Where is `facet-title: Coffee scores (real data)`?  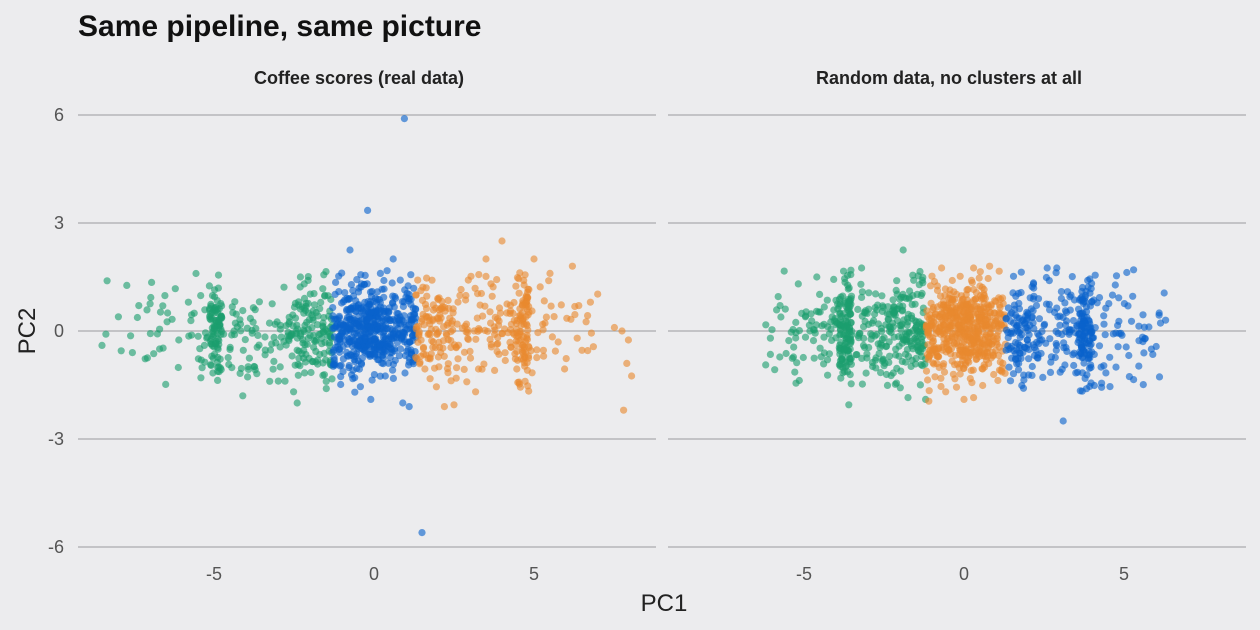 facet-title: Coffee scores (real data) is located at coordinates (359, 78).